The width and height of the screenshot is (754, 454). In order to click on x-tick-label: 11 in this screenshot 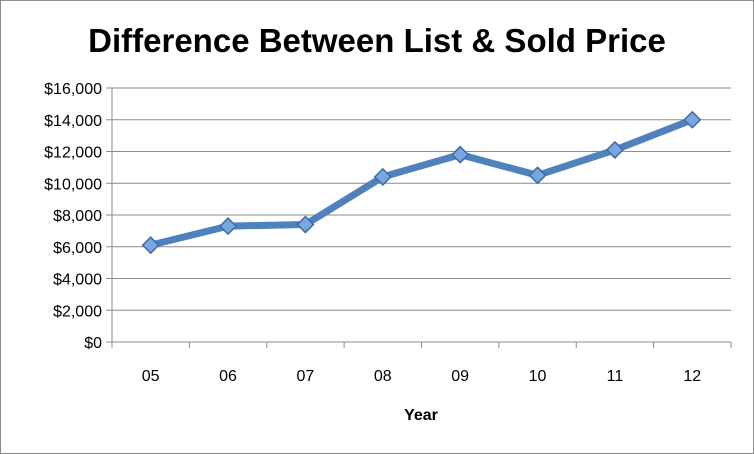, I will do `click(615, 376)`.